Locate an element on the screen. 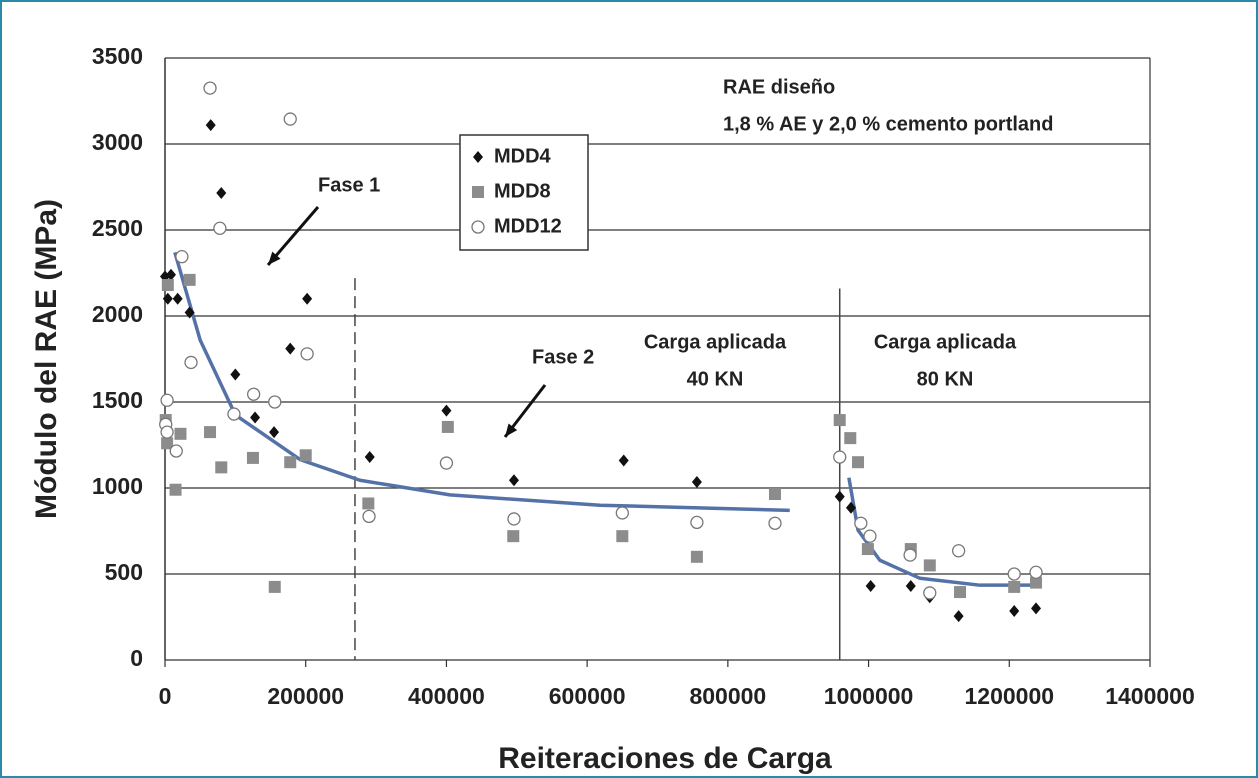 The image size is (1258, 778). annotation: Fase 1 is located at coordinates (349, 185).